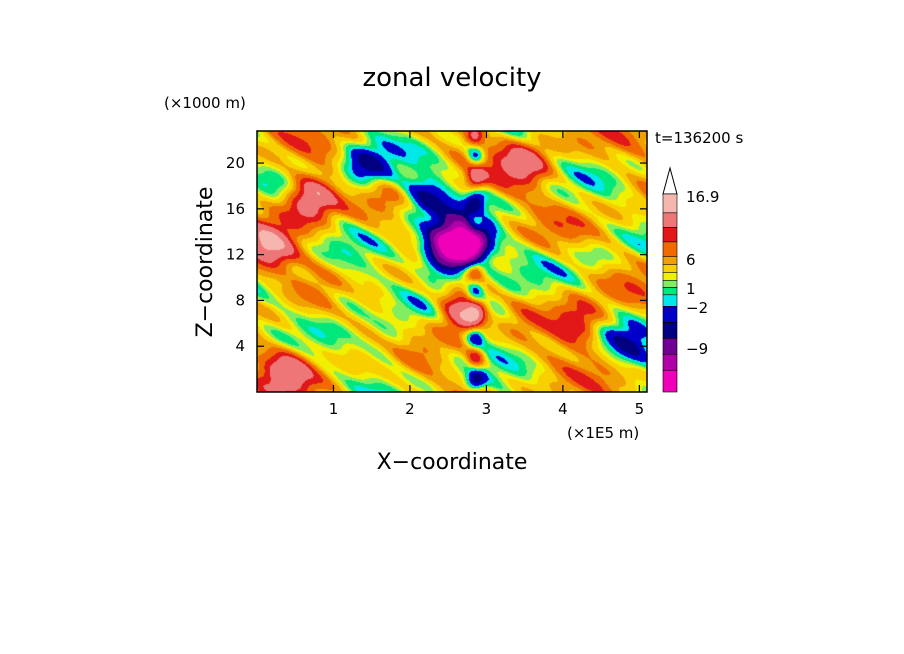 The width and height of the screenshot is (904, 654). I want to click on colorbar-label: 6, so click(691, 260).